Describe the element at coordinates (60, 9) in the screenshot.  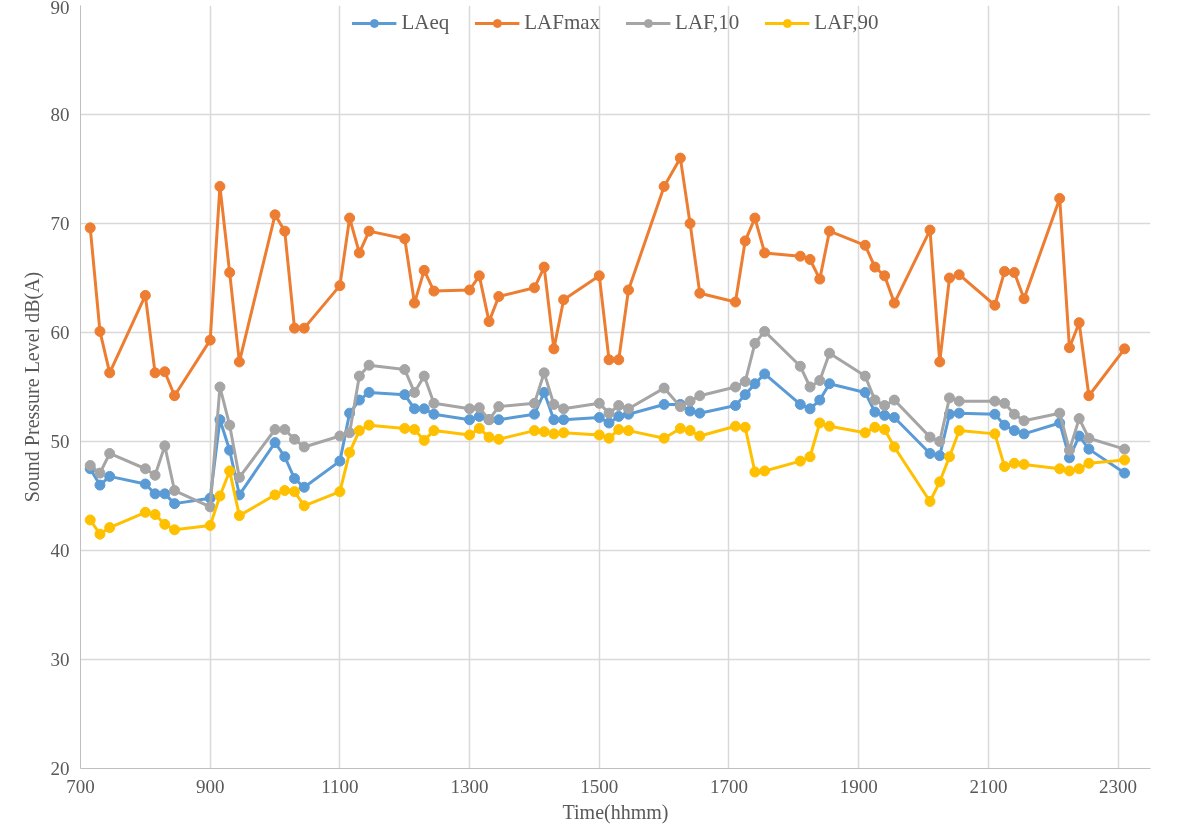
I see `y-tick-label: 90` at that location.